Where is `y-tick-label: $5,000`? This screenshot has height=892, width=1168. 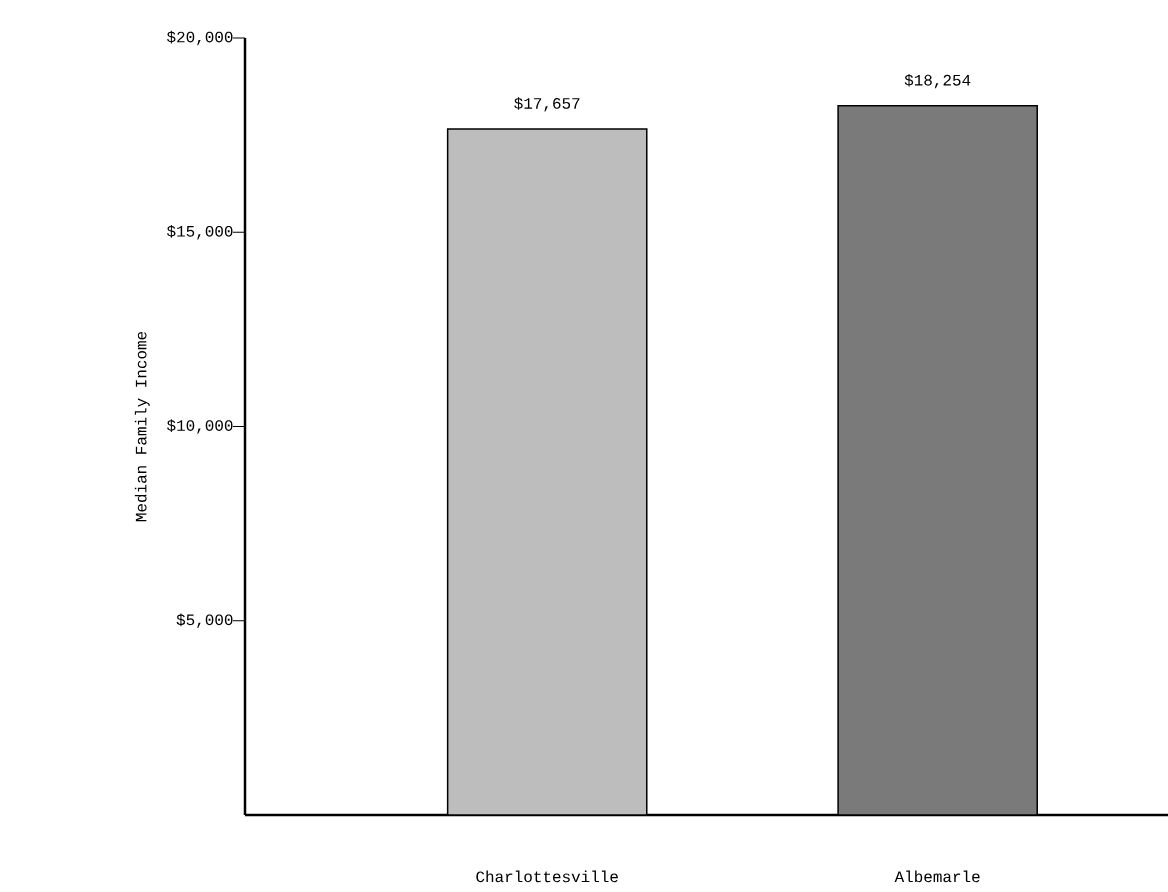
y-tick-label: $5,000 is located at coordinates (204, 620).